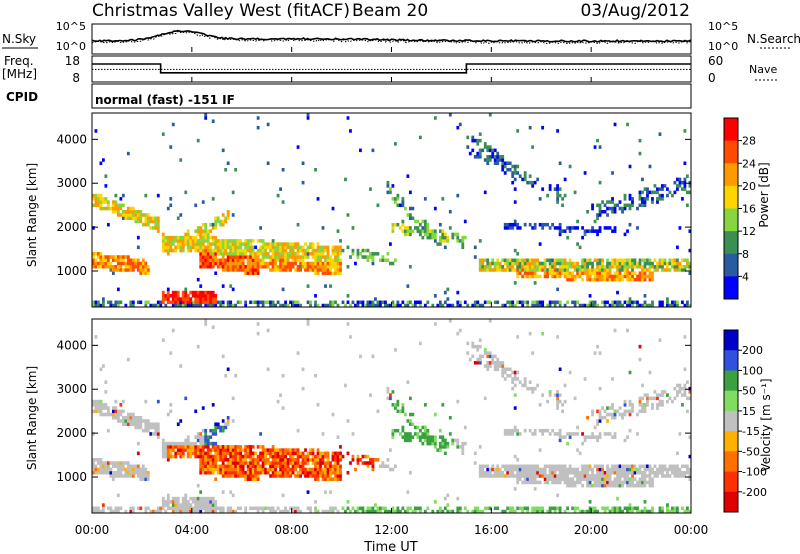  Describe the element at coordinates (635, 11) in the screenshot. I see `date-title: 03/Aug/2012` at that location.